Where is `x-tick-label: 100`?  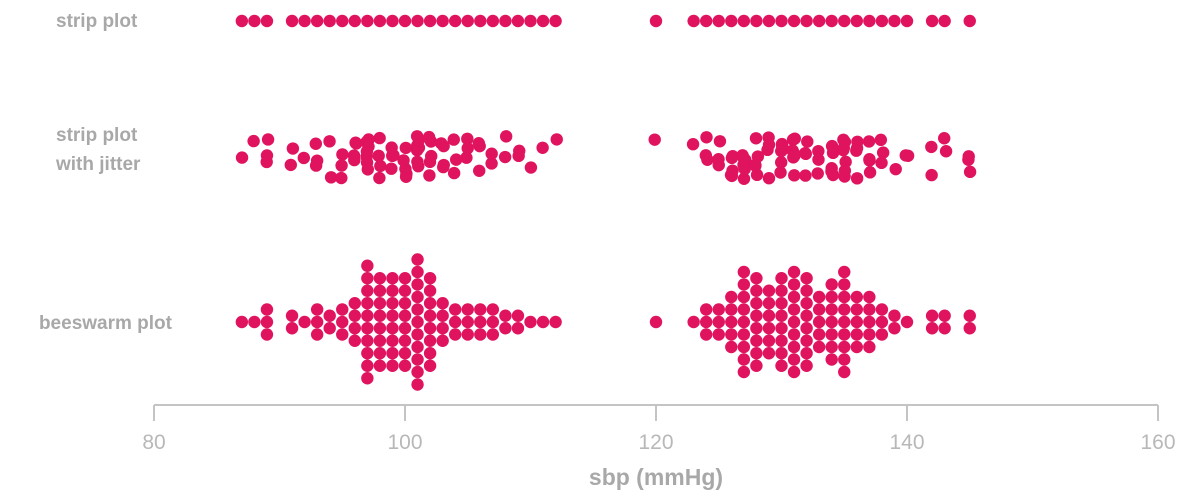 x-tick-label: 100 is located at coordinates (404, 442).